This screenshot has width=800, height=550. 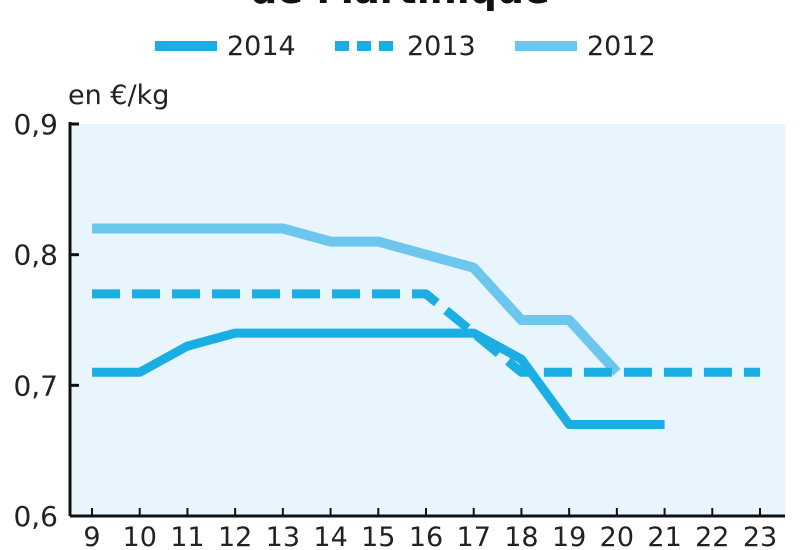 I want to click on x-tick-label: 23, so click(x=760, y=536).